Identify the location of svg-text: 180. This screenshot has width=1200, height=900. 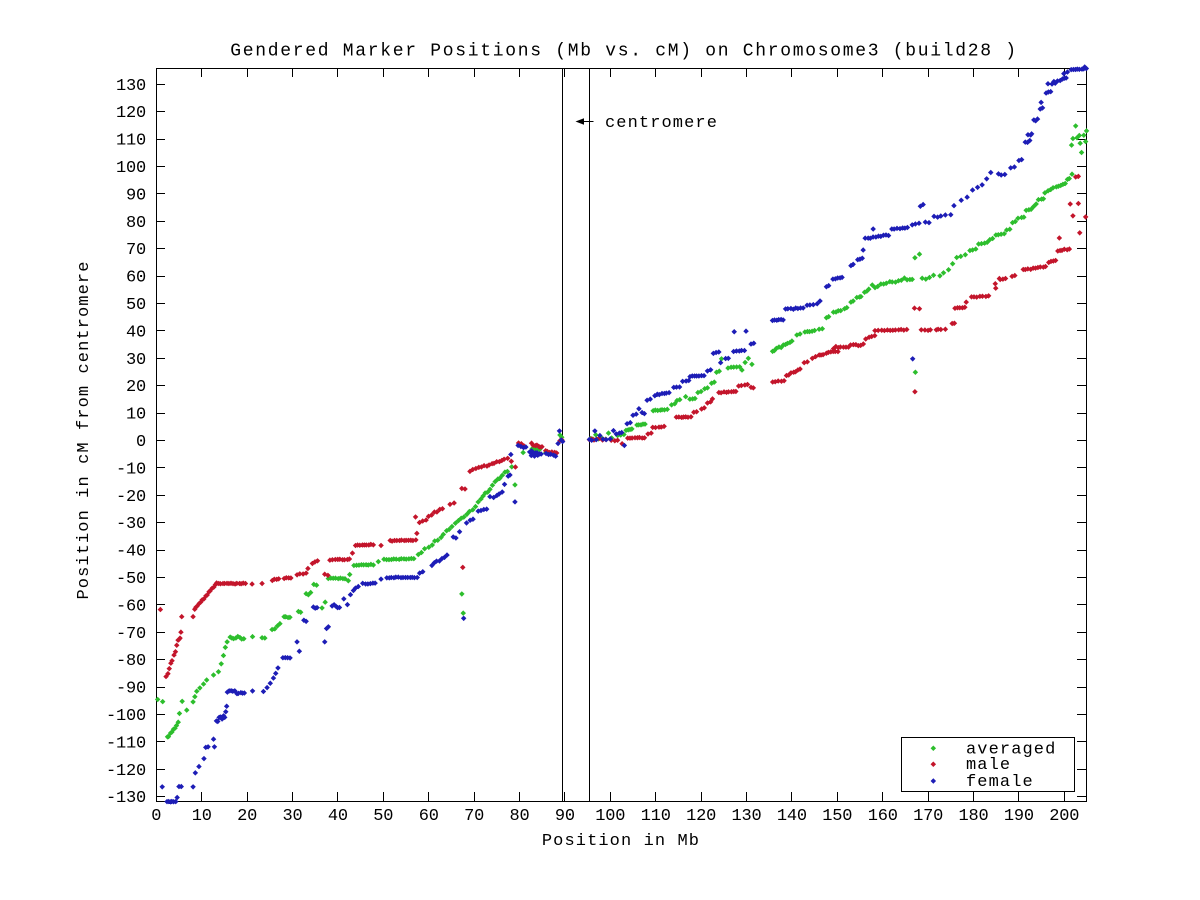
(973, 816).